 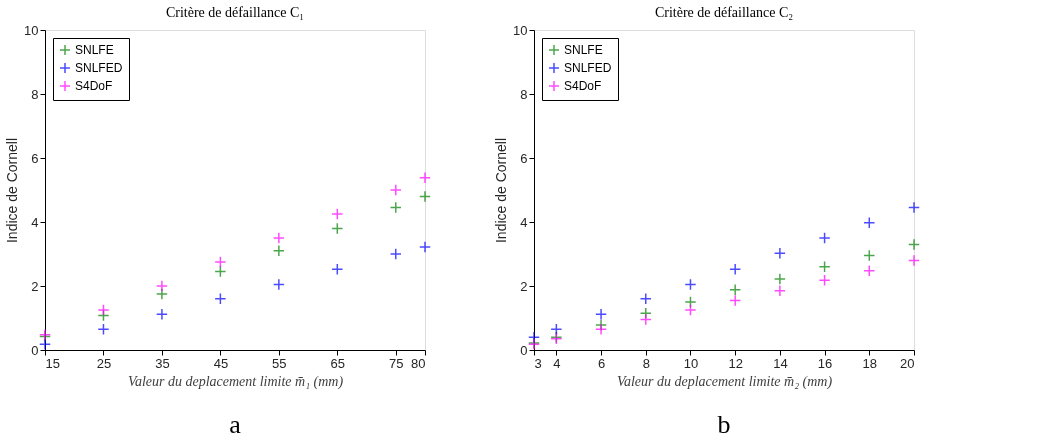 I want to click on x-tick-label: 3, so click(x=538, y=363).